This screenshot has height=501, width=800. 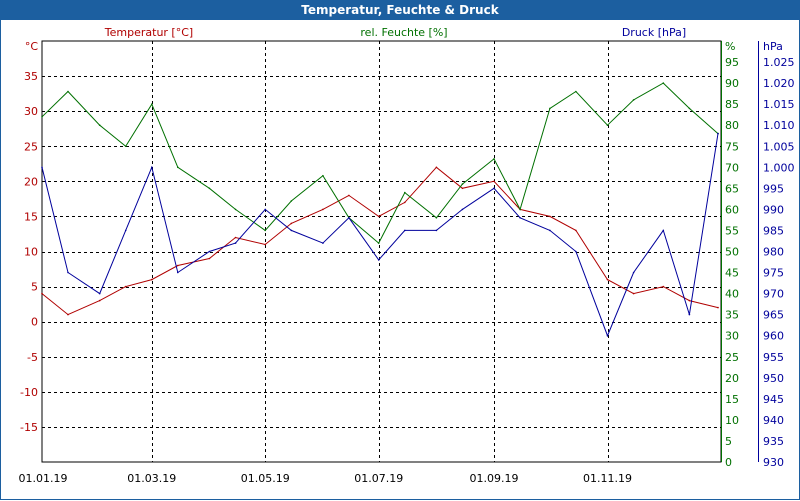 What do you see at coordinates (31, 111) in the screenshot?
I see `temperature-tick-label: 30` at bounding box center [31, 111].